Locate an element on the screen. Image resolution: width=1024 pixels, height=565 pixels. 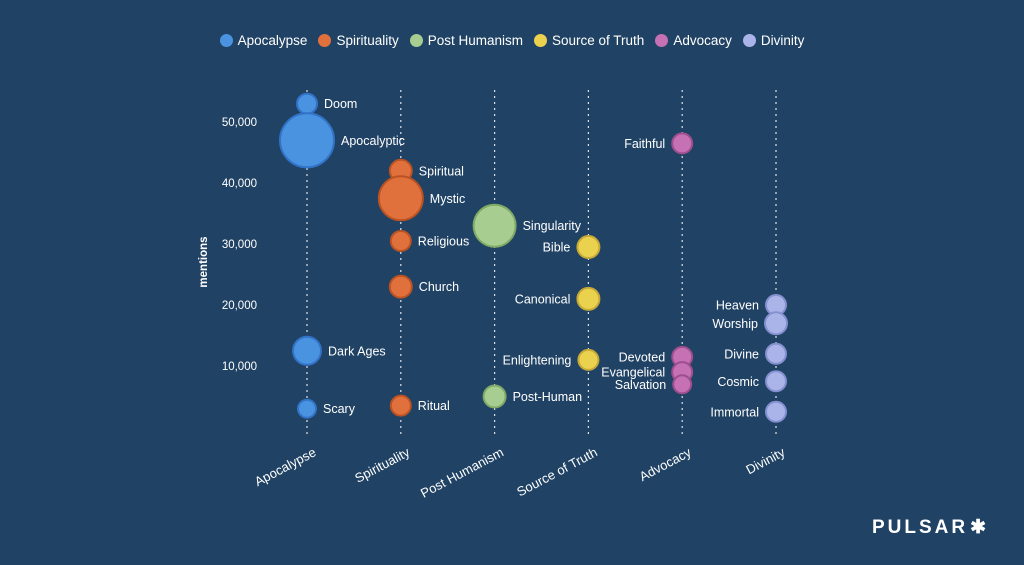
bubble-religious is located at coordinates (400, 240).